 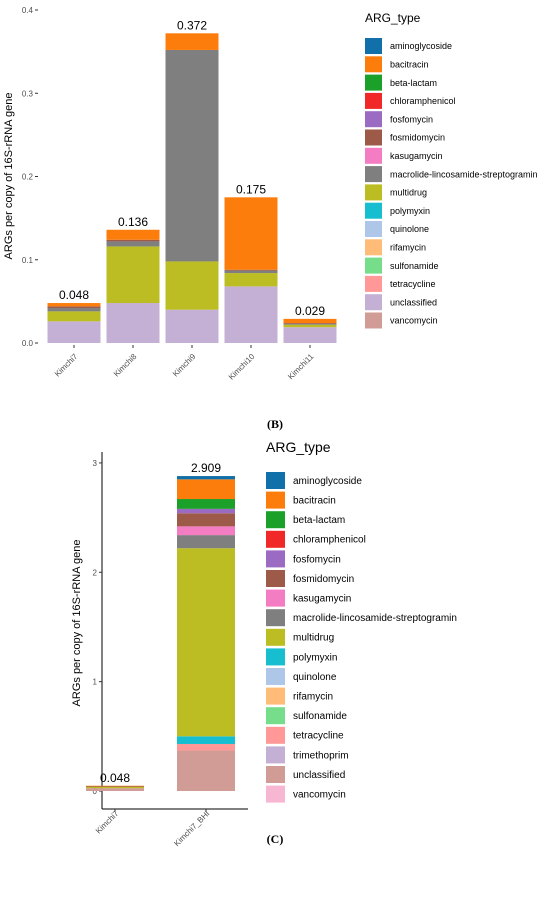 I want to click on legend-label-c: kasugamycin, so click(x=322, y=599).